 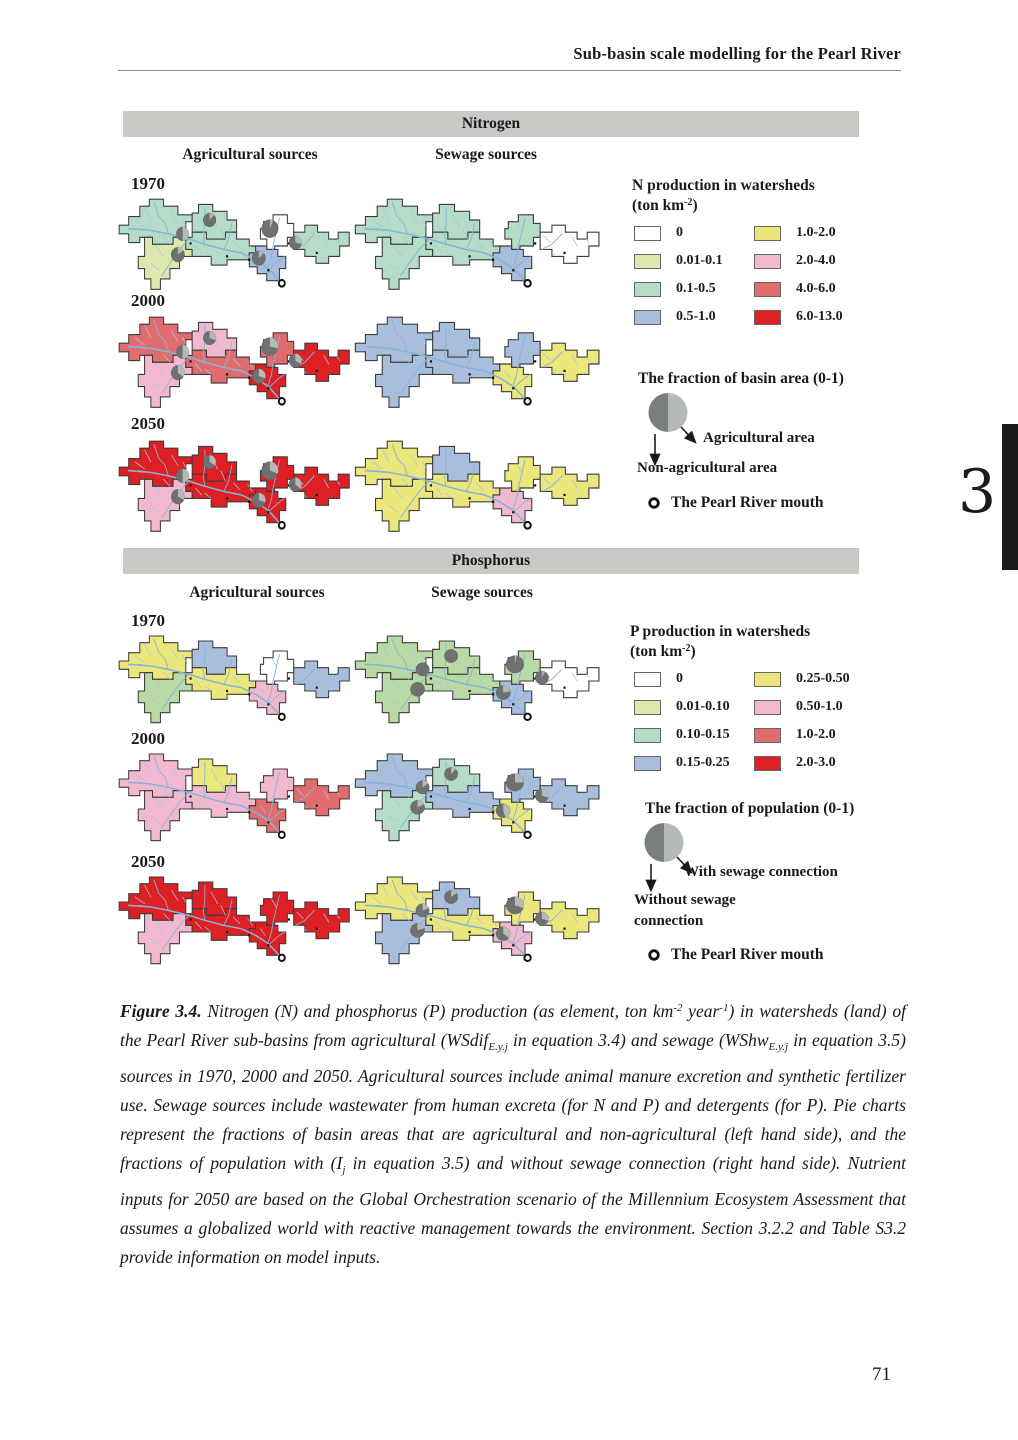 What do you see at coordinates (656, 652) in the screenshot?
I see `p-legend-unit-pre: (ton km` at bounding box center [656, 652].